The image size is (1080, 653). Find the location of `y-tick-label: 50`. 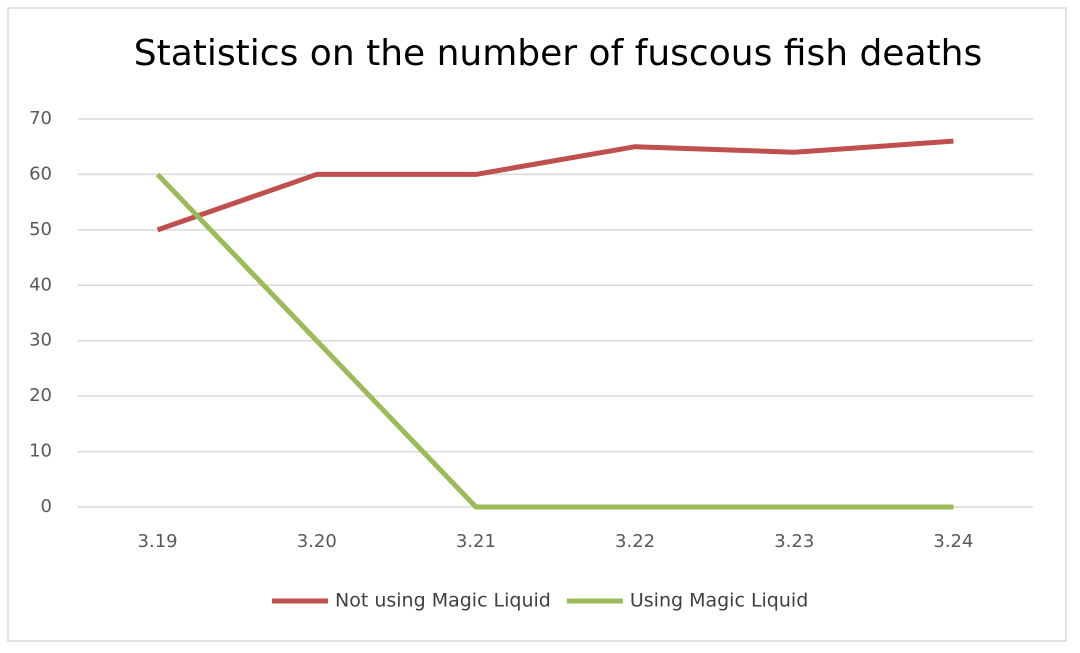

y-tick-label: 50 is located at coordinates (40, 229).